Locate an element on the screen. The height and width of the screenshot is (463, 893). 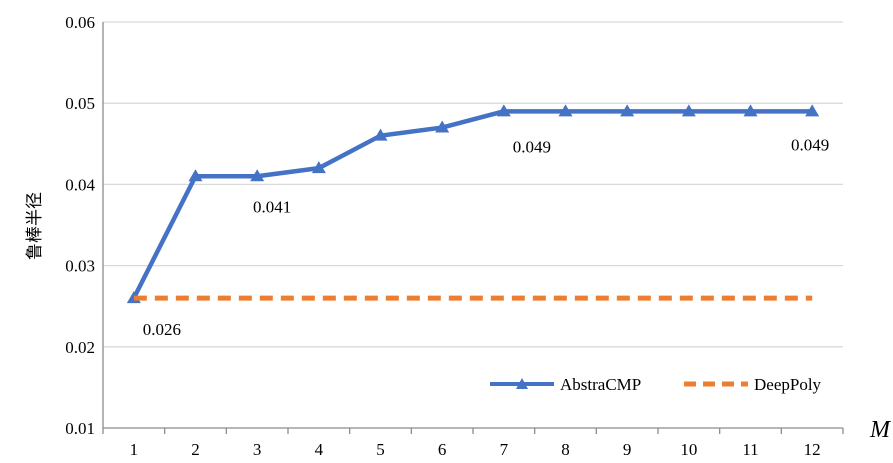
legend-item-abstracmp: AbstraCMP is located at coordinates (565, 384).